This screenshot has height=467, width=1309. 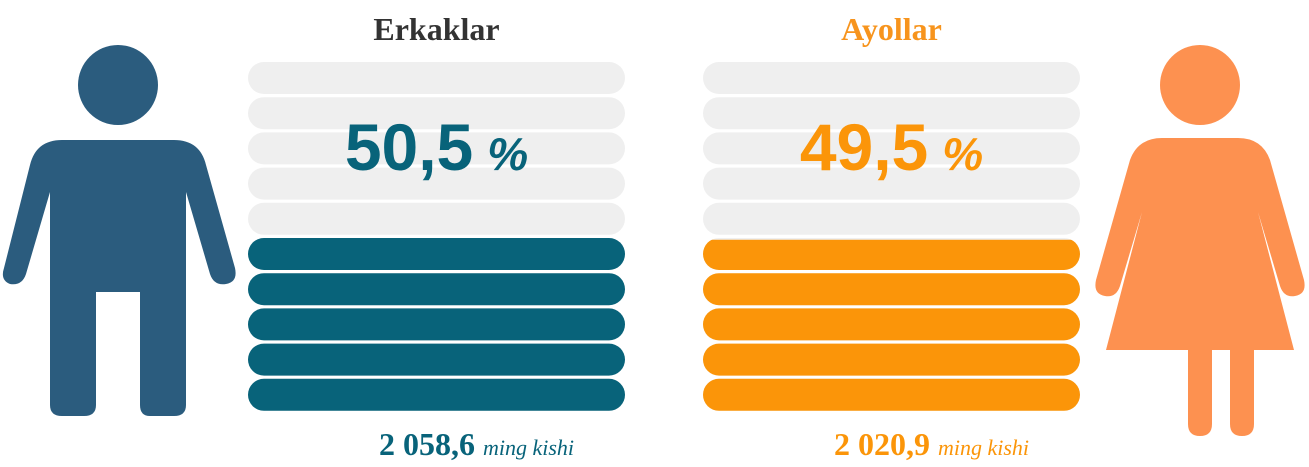 I want to click on man-icon, so click(x=119, y=230).